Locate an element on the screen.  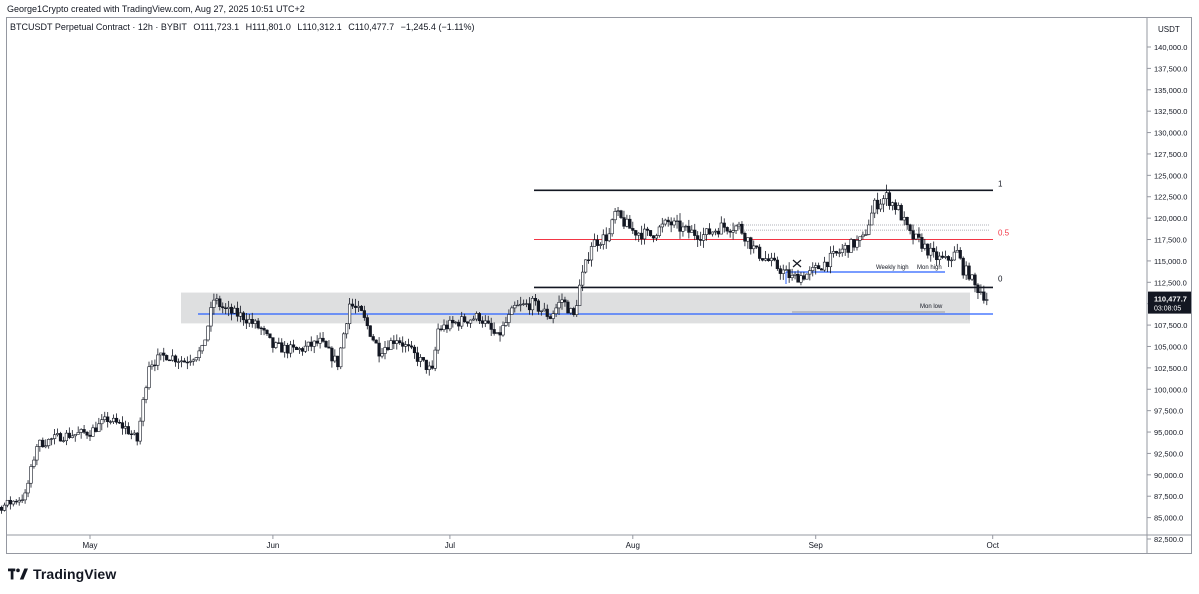
y-tick-label-13: 107,500.0 is located at coordinates (1170, 325).